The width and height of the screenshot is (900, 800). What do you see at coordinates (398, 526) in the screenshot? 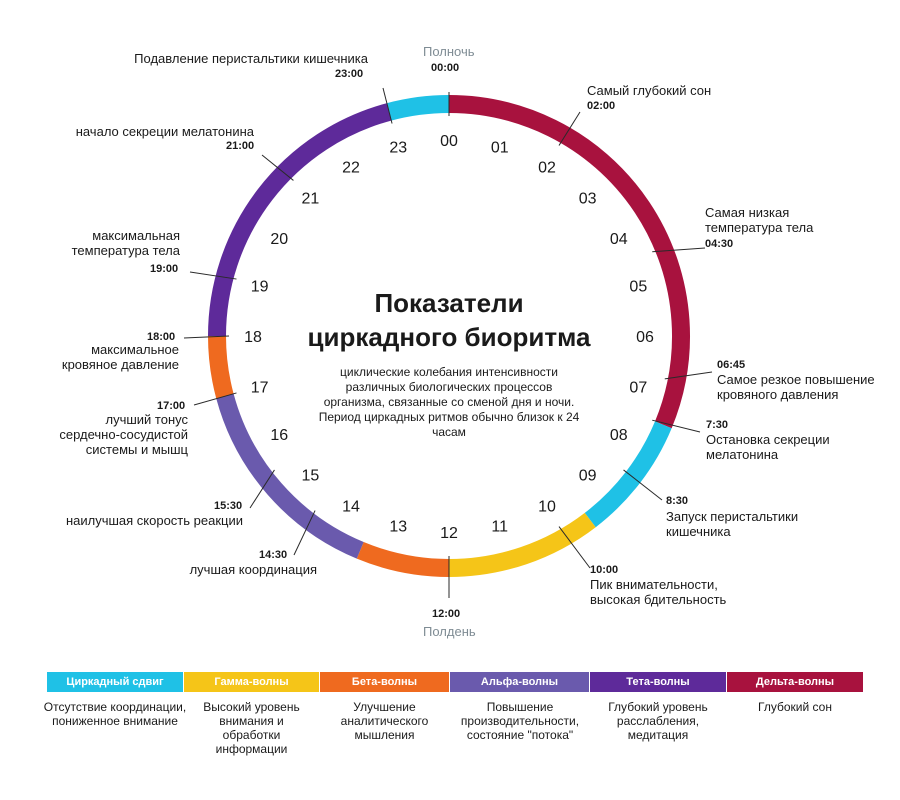
I see `hour-label: 13` at bounding box center [398, 526].